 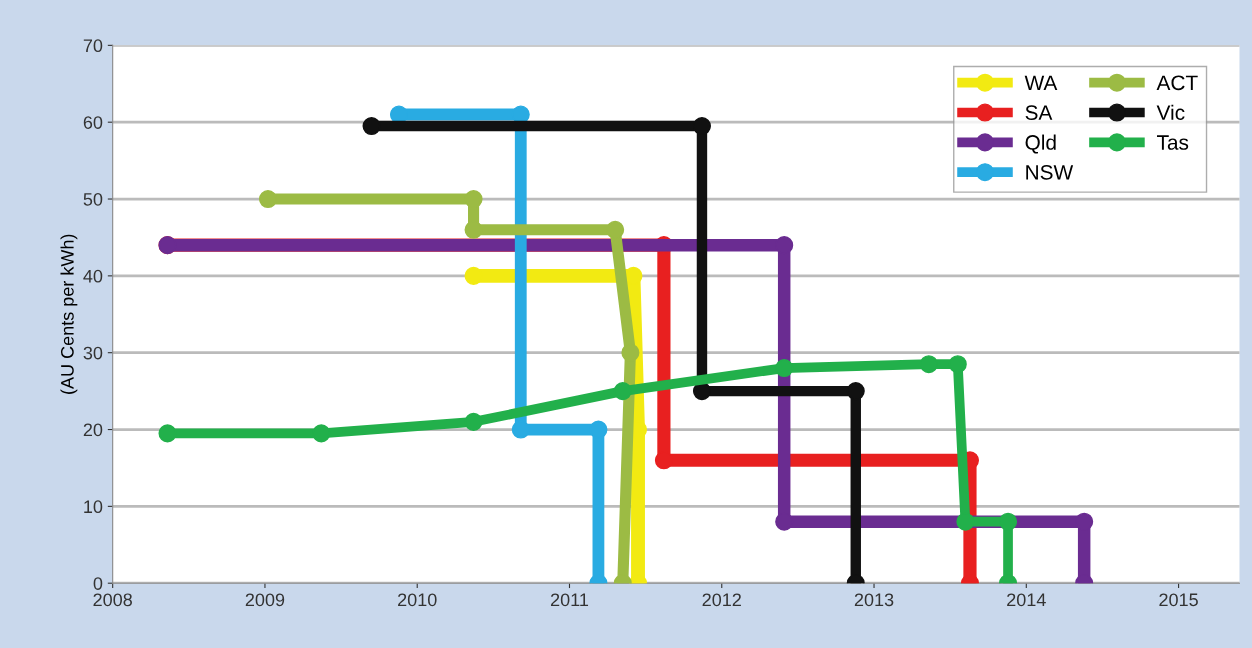 I want to click on y-tick-label: 60, so click(x=93, y=122).